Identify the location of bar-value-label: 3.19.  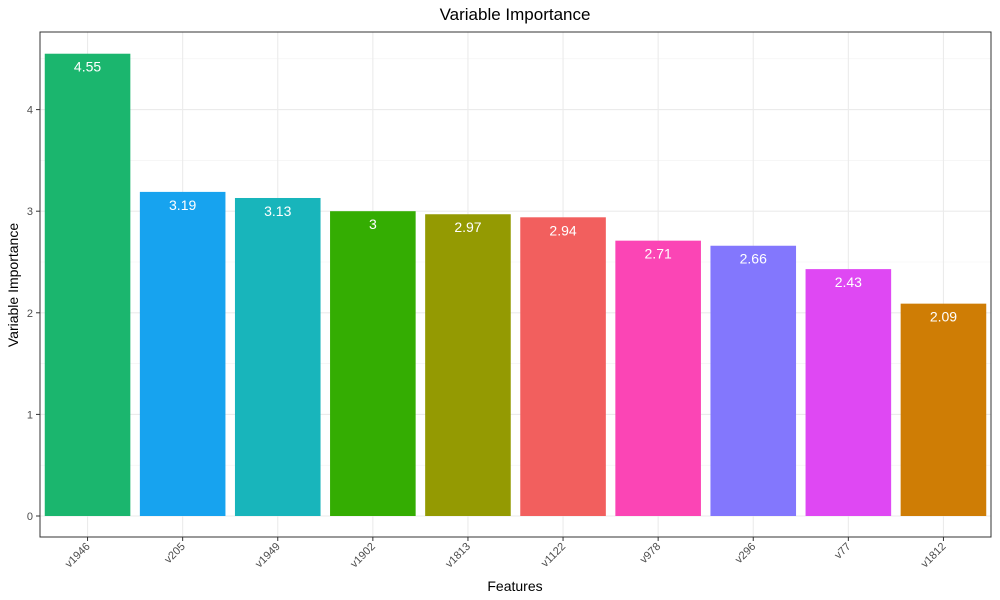
(182, 205).